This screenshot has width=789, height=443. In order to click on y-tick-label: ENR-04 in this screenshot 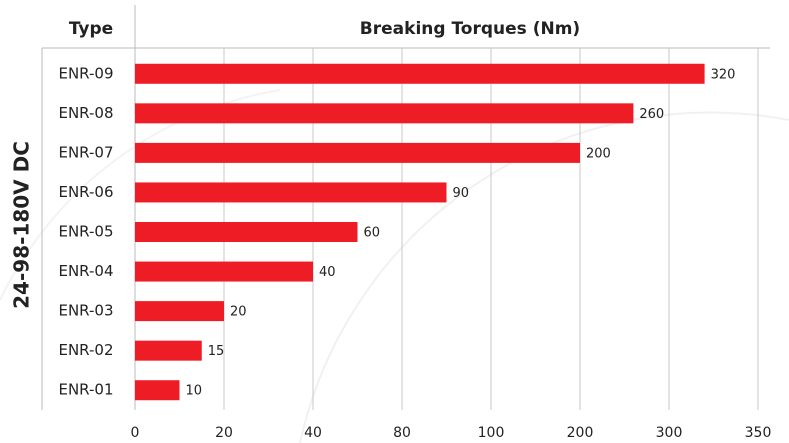, I will do `click(85, 271)`.